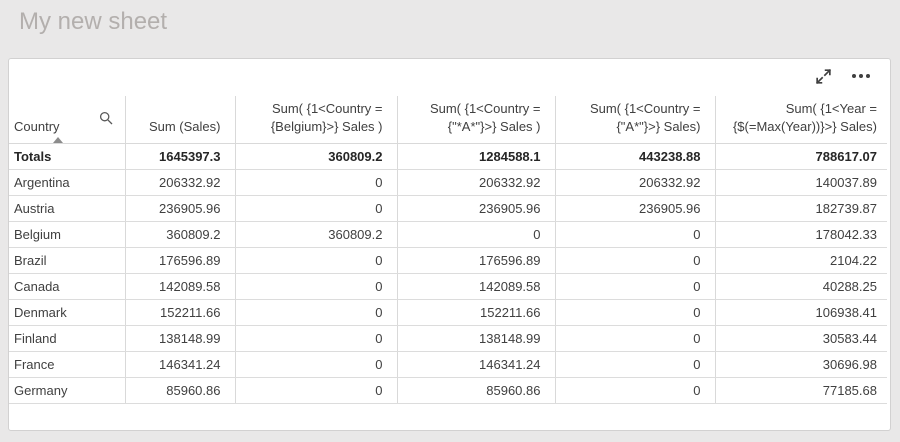  I want to click on column-header-sum-starts-a: Sum( {1<Country = {"A*"}>} Sales), so click(634, 120).